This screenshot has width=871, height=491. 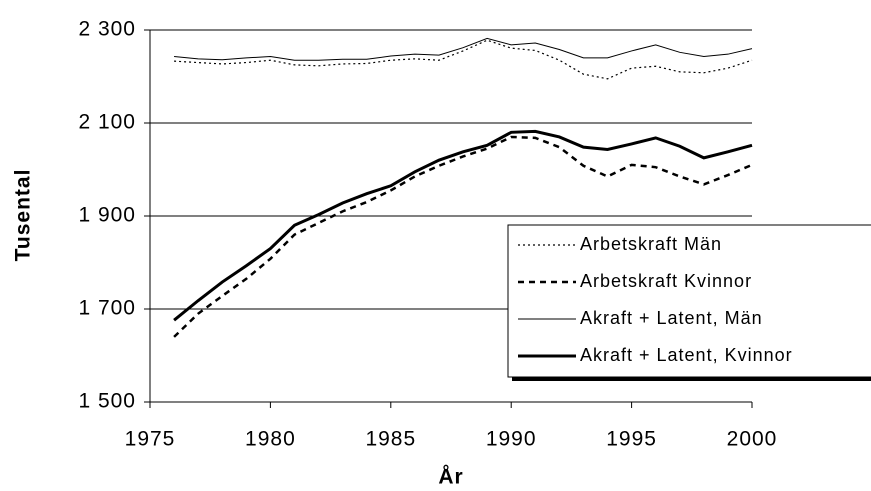 What do you see at coordinates (150, 439) in the screenshot?
I see `x-tick-label: 1975` at bounding box center [150, 439].